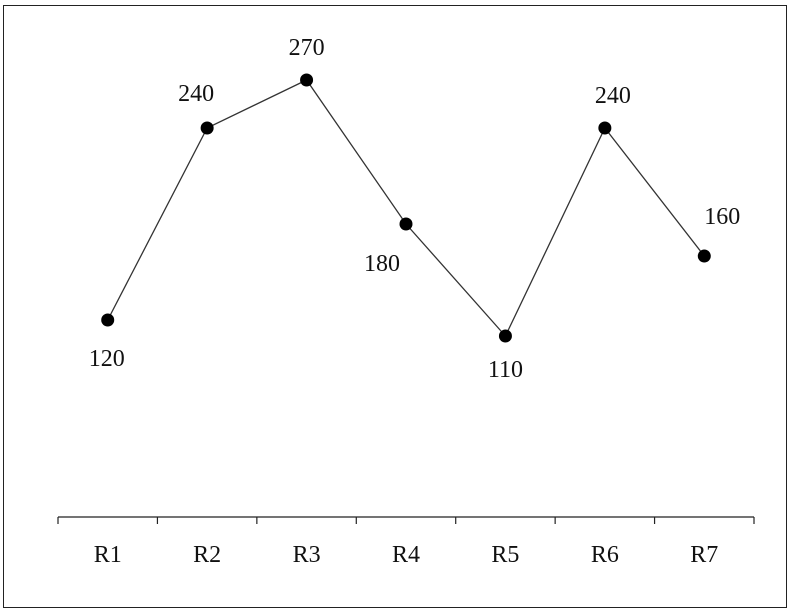  What do you see at coordinates (505, 555) in the screenshot?
I see `x-tick-label: R5` at bounding box center [505, 555].